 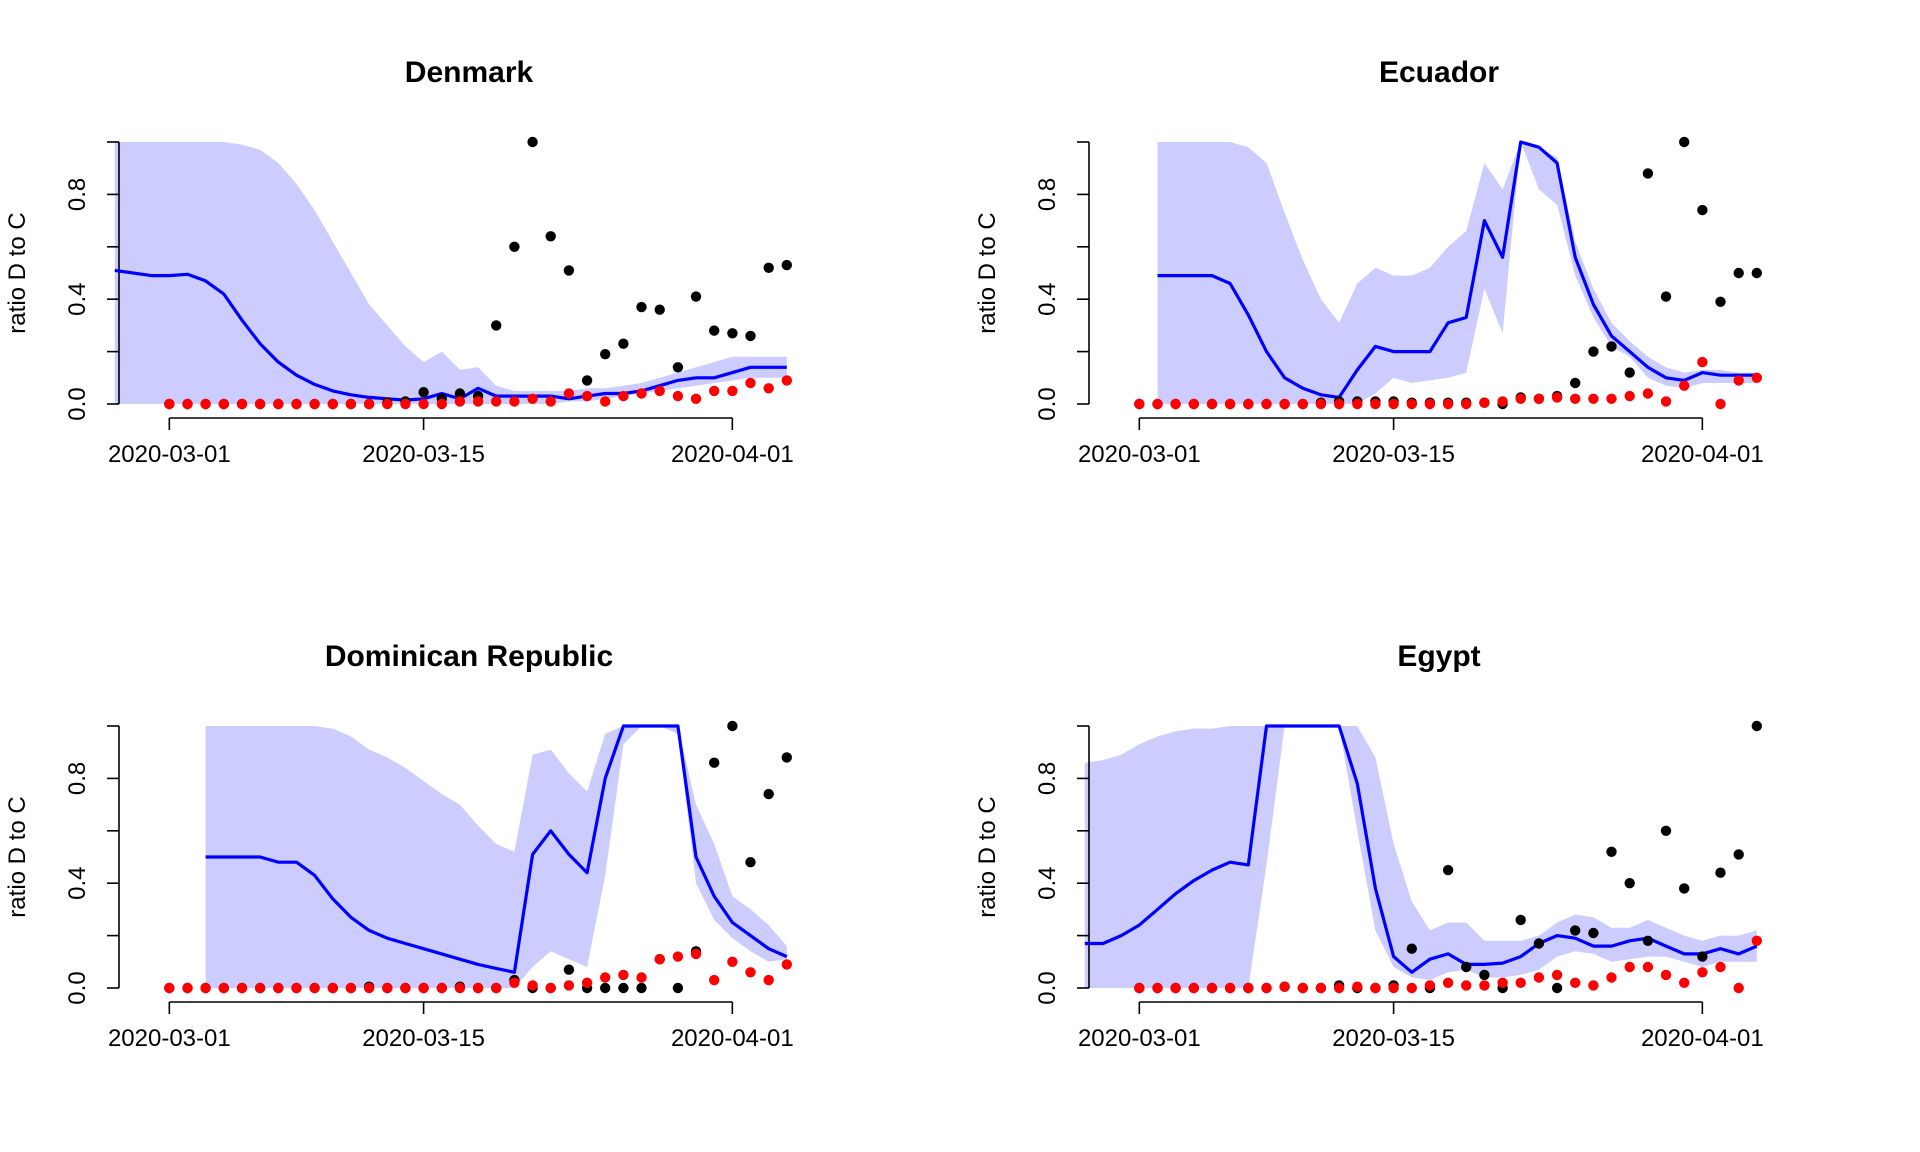 I want to click on panel-title: Ecuador, so click(x=1439, y=72).